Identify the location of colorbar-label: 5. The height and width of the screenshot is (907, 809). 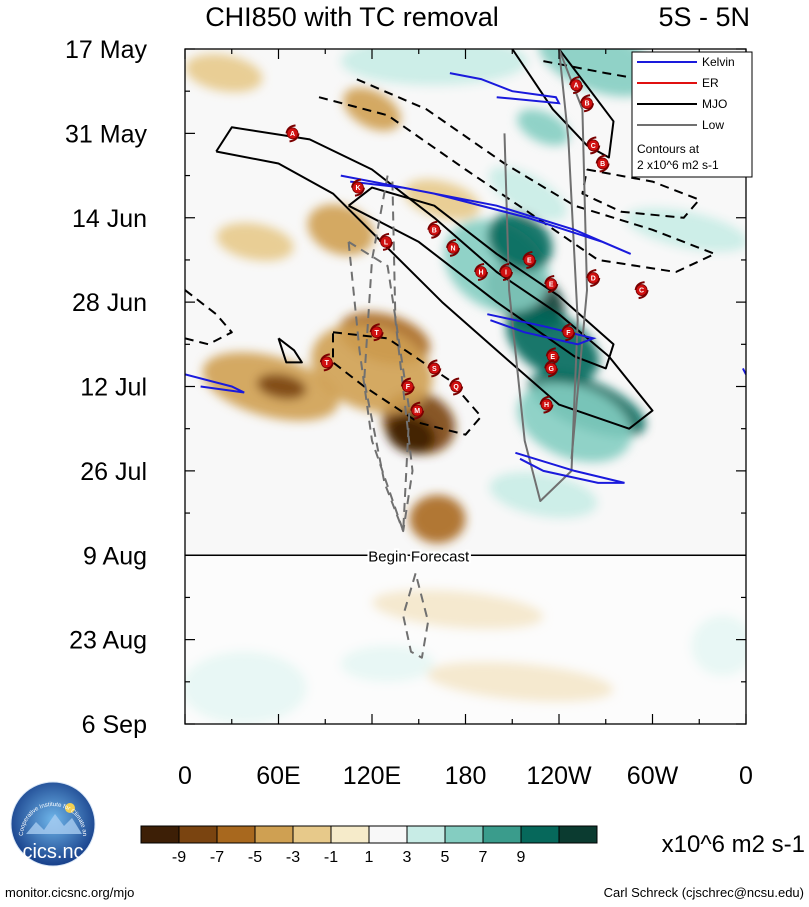
(445, 857).